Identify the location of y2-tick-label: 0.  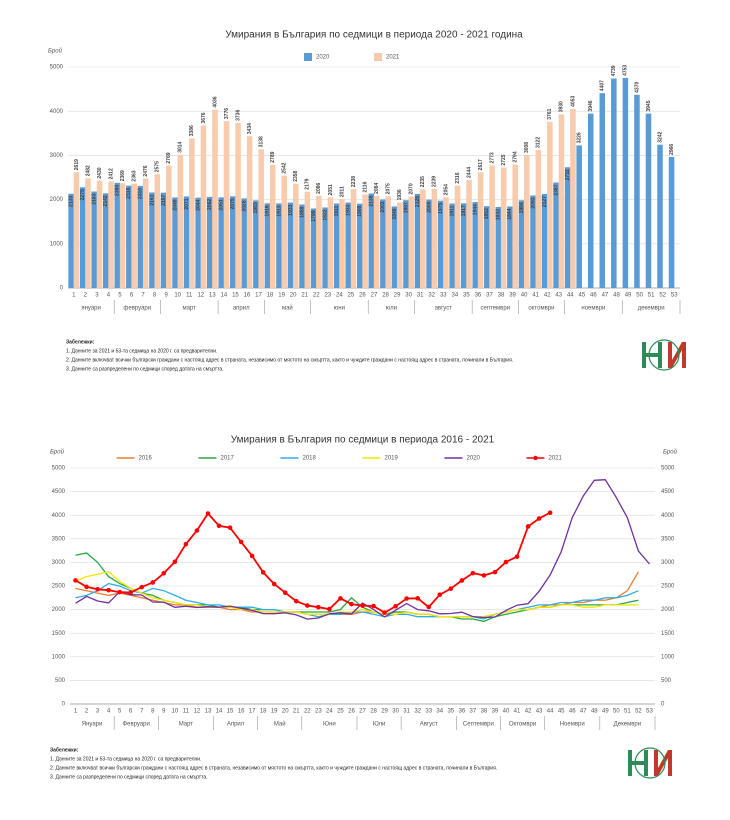
(663, 705).